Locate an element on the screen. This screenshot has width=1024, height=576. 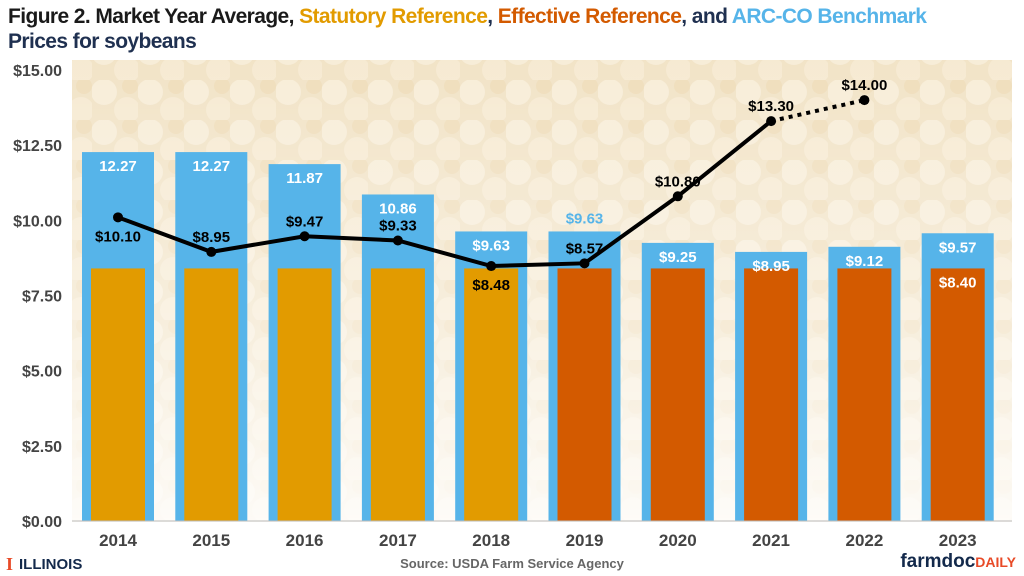
arc-benchmark-label: $9.25 is located at coordinates (678, 257).